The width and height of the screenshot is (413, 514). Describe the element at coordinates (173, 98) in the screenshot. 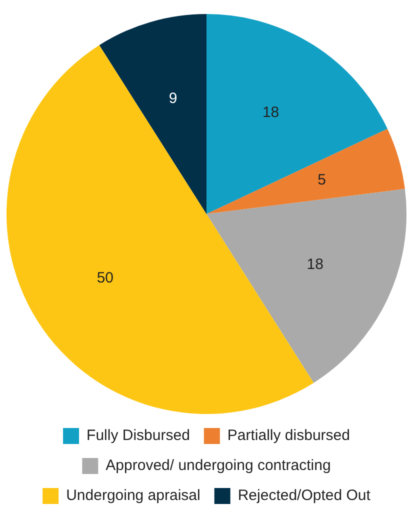

I see `data-label: 9` at that location.